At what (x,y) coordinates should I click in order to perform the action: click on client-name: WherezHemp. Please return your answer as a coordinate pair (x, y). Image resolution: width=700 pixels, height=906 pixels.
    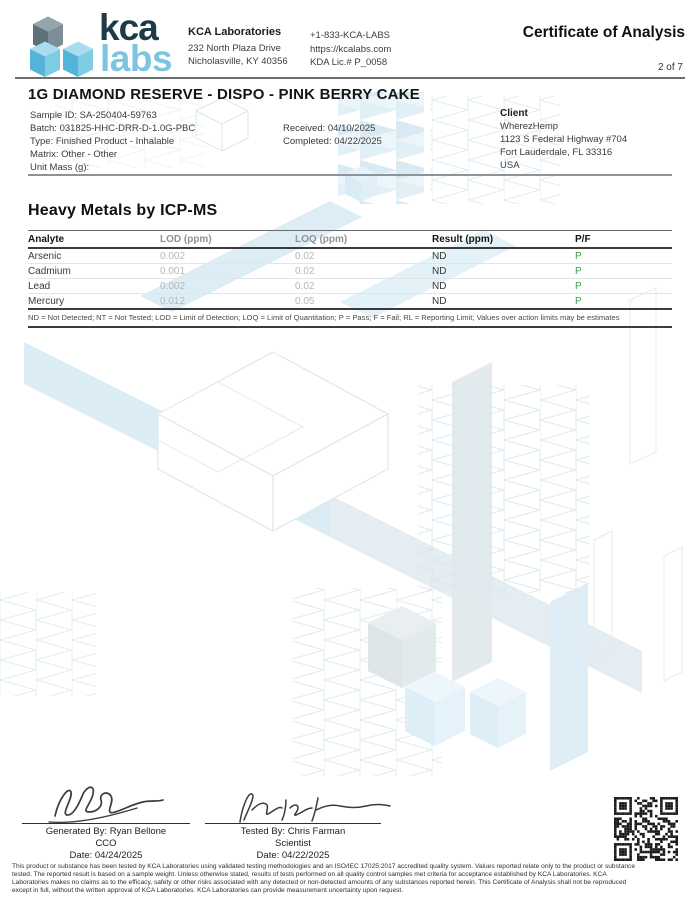
    Looking at the image, I should click on (529, 126).